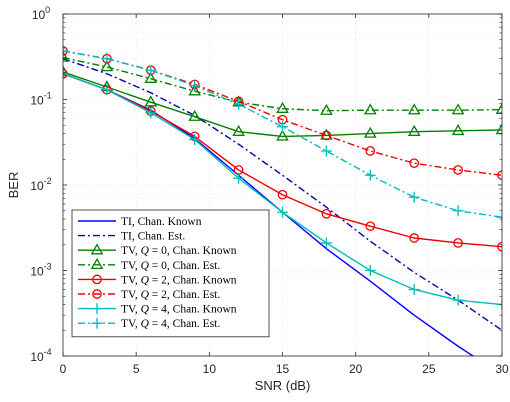 The width and height of the screenshot is (510, 402). I want to click on y-tick-exponent: -3, so click(48, 267).